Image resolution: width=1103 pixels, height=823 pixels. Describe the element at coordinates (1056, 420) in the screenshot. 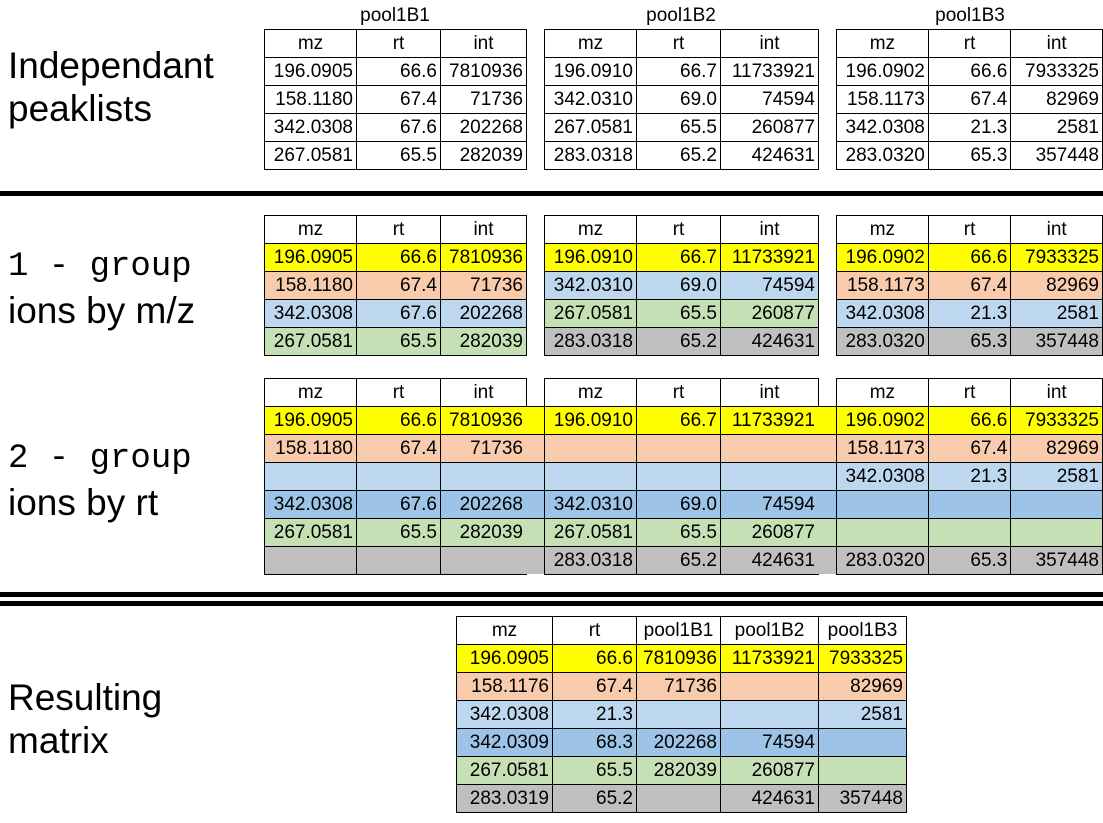

I see `table-cell: 7933325` at that location.